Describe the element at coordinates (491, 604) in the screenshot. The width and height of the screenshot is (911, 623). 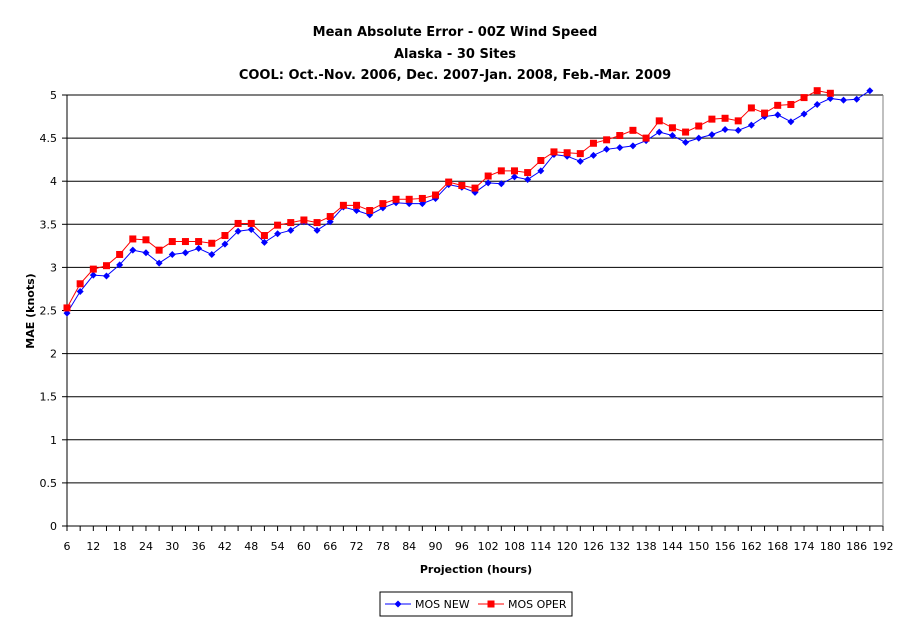
I see `legend-marker-mos-oper` at that location.